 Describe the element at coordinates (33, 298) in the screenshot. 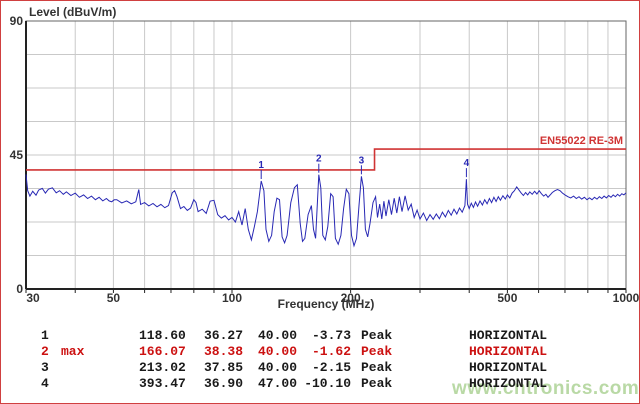

I see `x-tick-label-30: 30` at that location.